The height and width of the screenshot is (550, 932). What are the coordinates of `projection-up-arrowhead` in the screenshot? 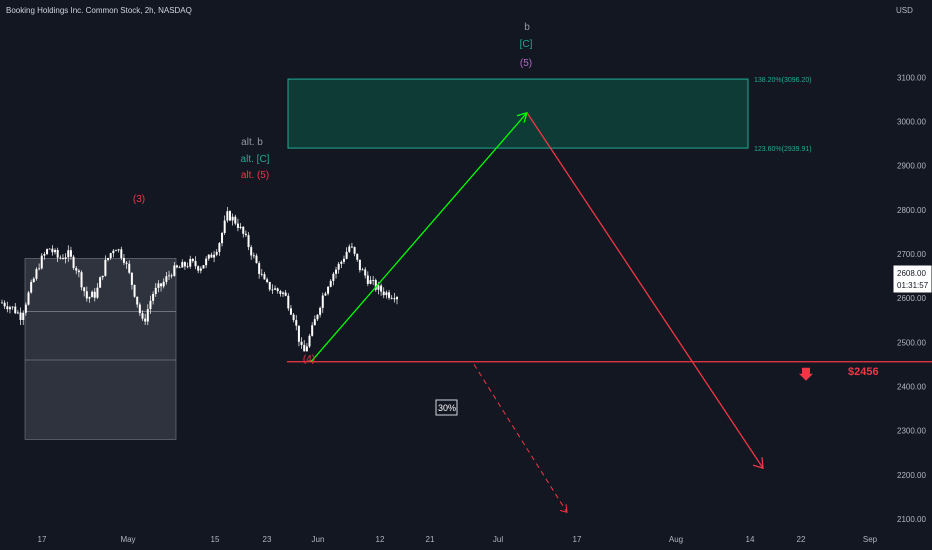 It's located at (522, 117).